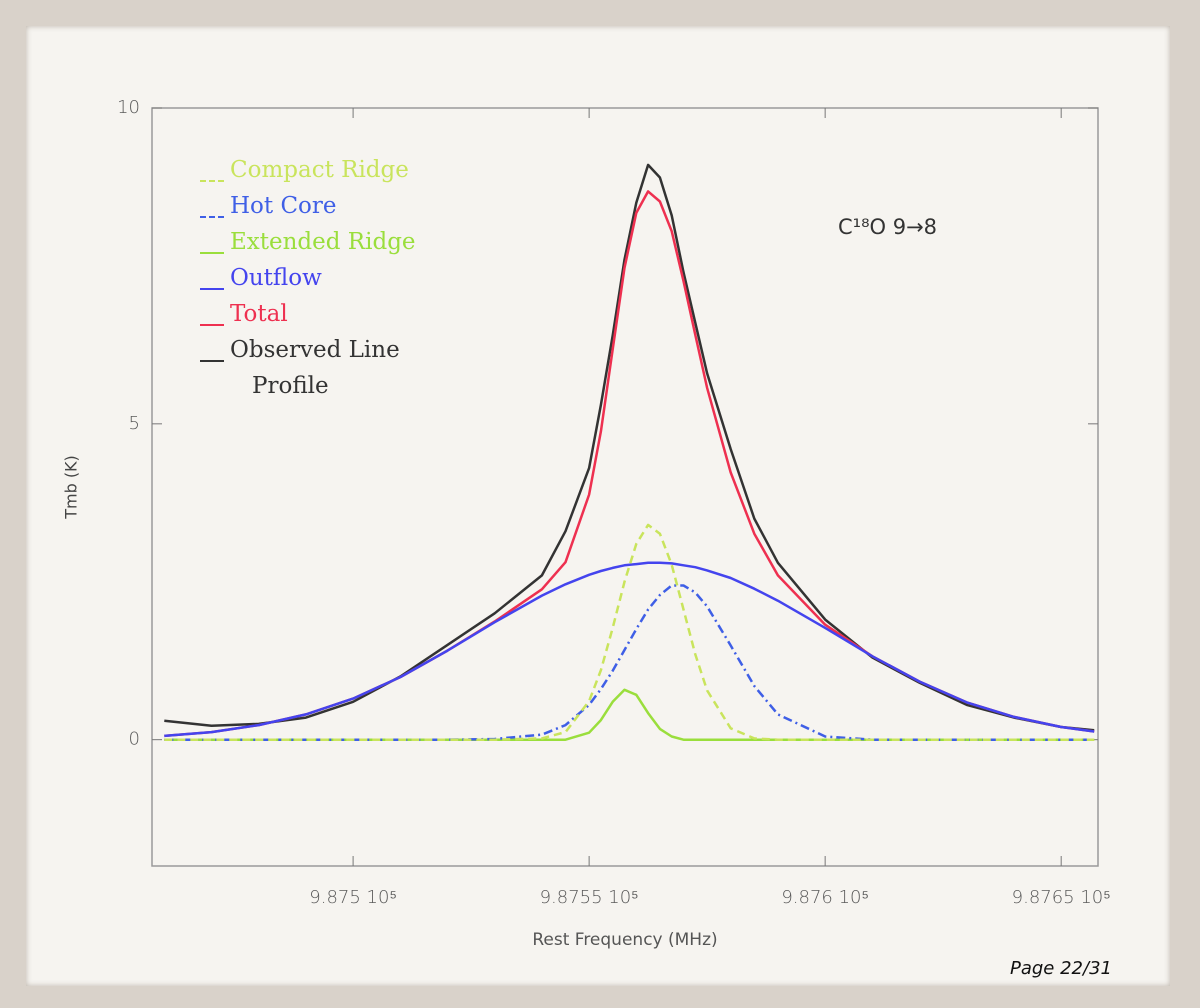  I want to click on legend-label: Extended Ridge, so click(323, 242).